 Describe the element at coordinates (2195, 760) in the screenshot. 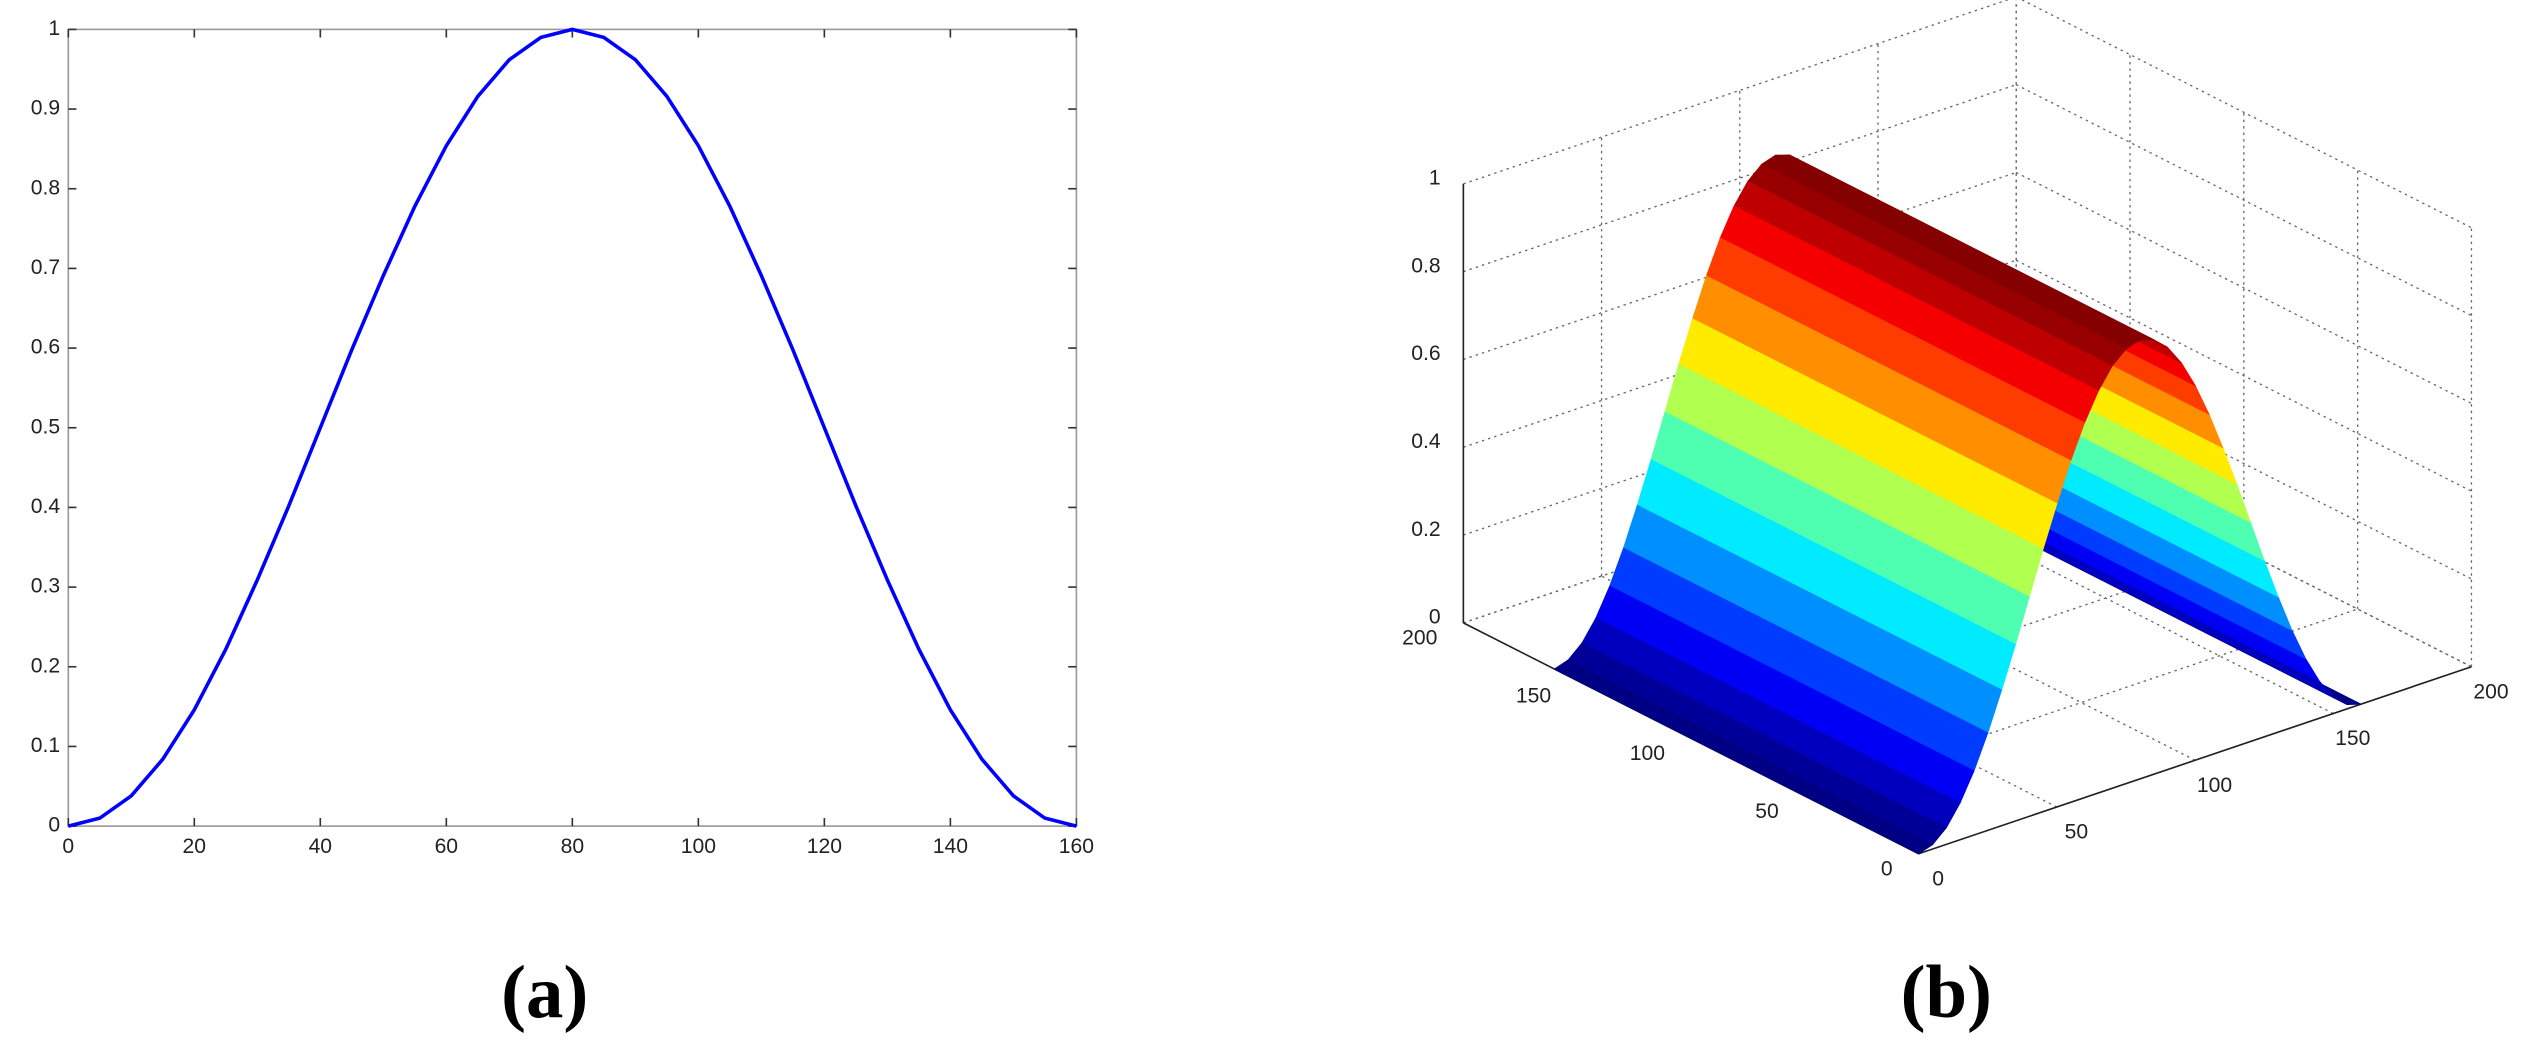

I see `x-axis` at that location.